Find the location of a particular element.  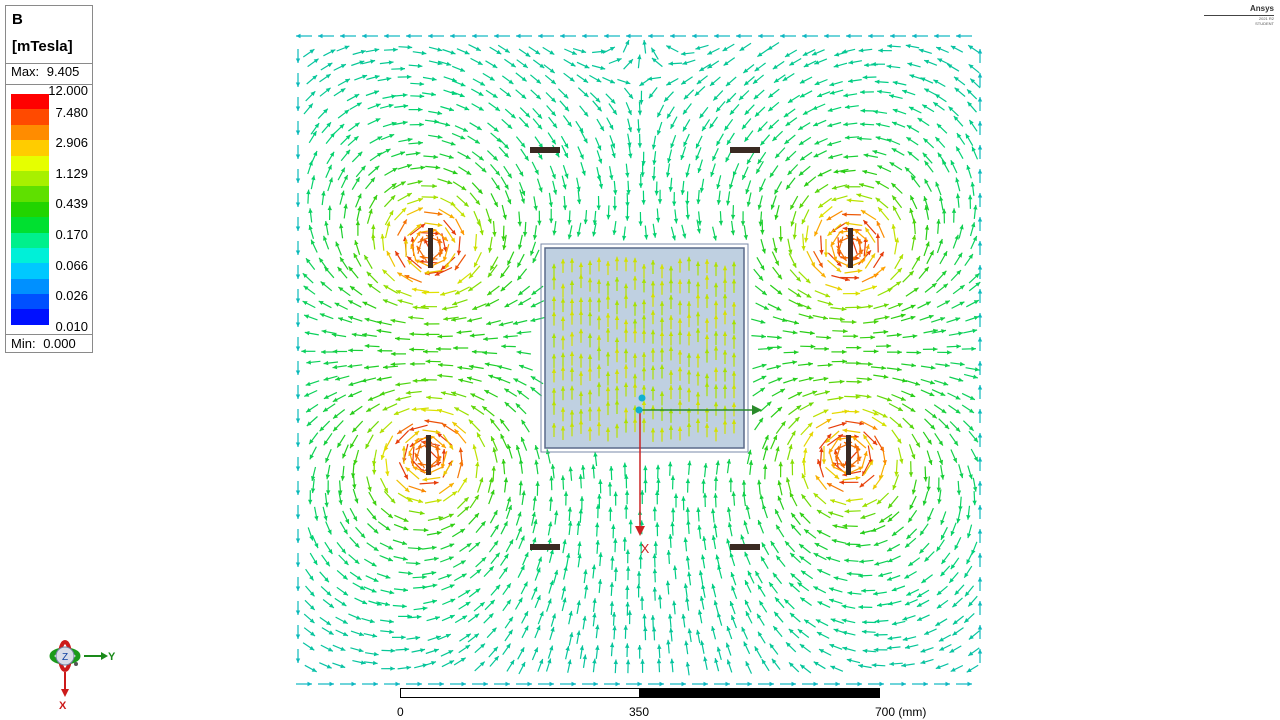

legend-tick: 2.906 is located at coordinates (71, 142).